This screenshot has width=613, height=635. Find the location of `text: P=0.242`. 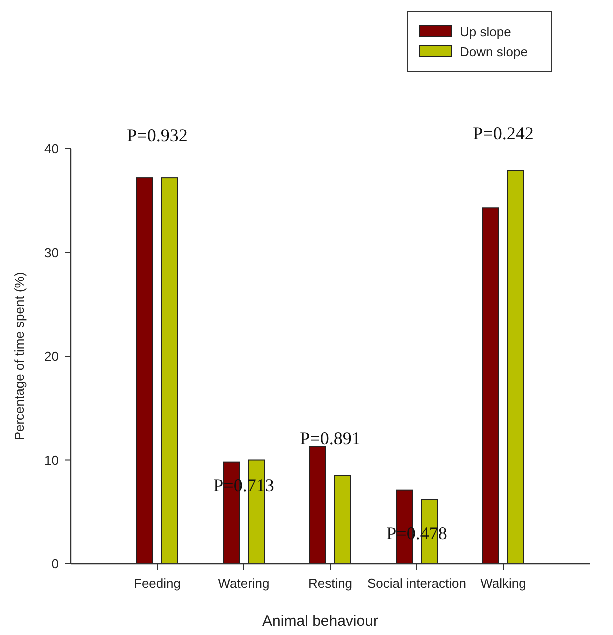

text: P=0.242 is located at coordinates (503, 133).